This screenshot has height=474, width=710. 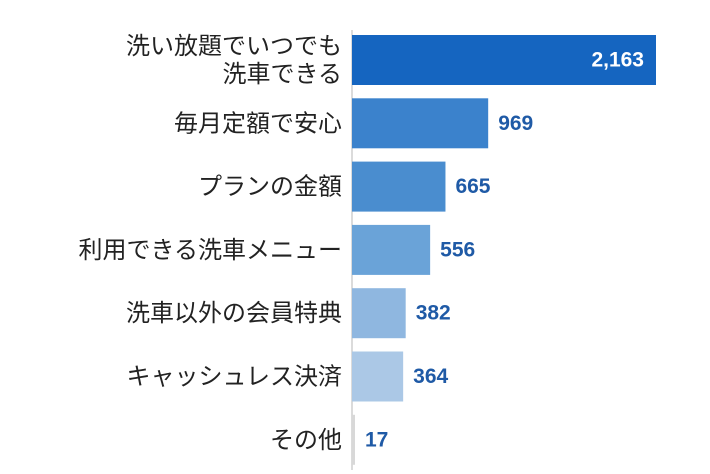 I want to click on data-label: 969, so click(x=515, y=123).